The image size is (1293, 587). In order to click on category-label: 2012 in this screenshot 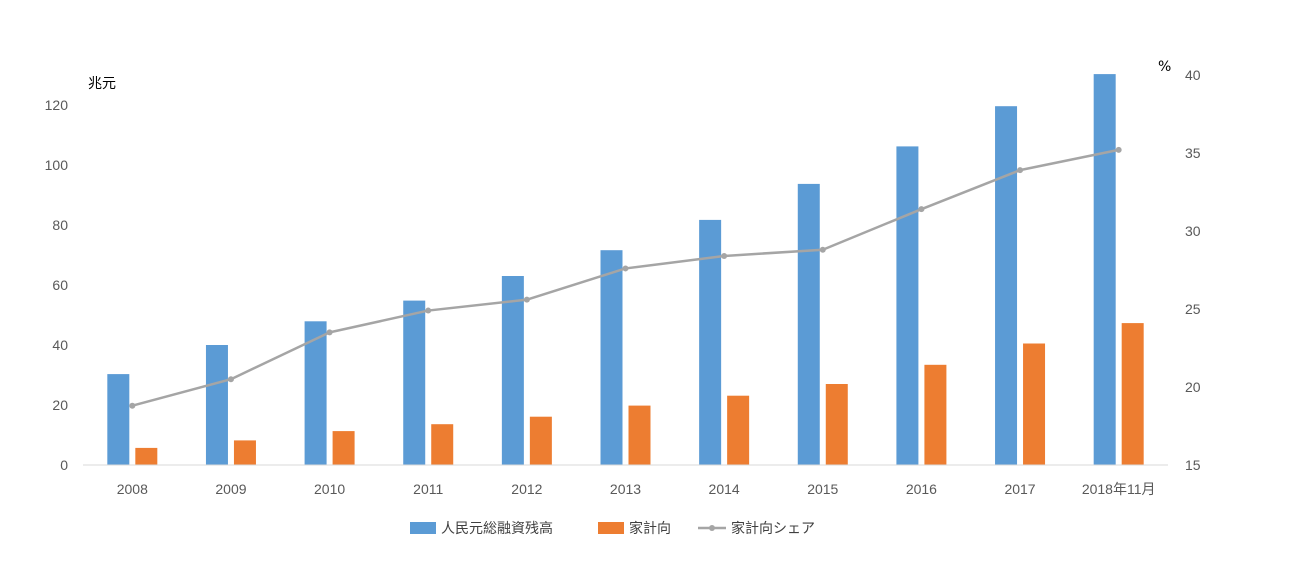, I will do `click(526, 489)`.